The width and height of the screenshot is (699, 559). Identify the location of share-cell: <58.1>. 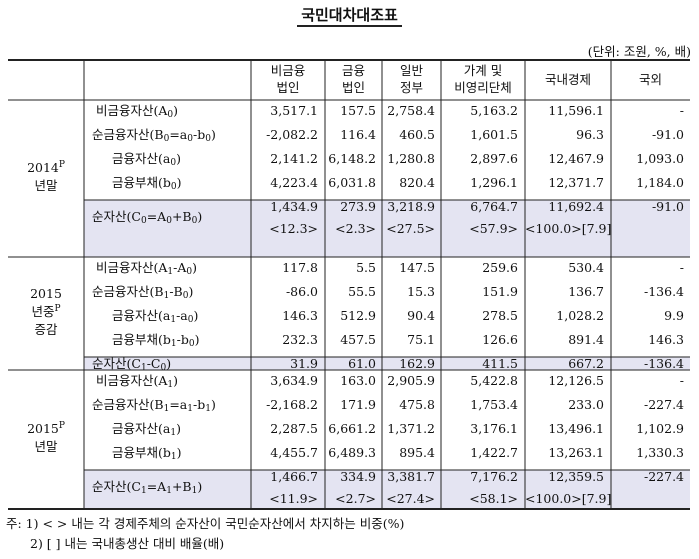
(493, 498).